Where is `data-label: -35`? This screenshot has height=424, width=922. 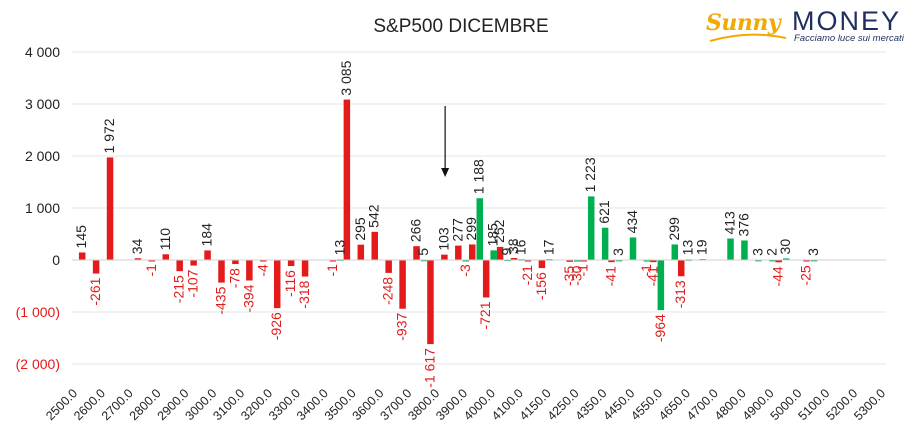
data-label: -35 is located at coordinates (569, 276).